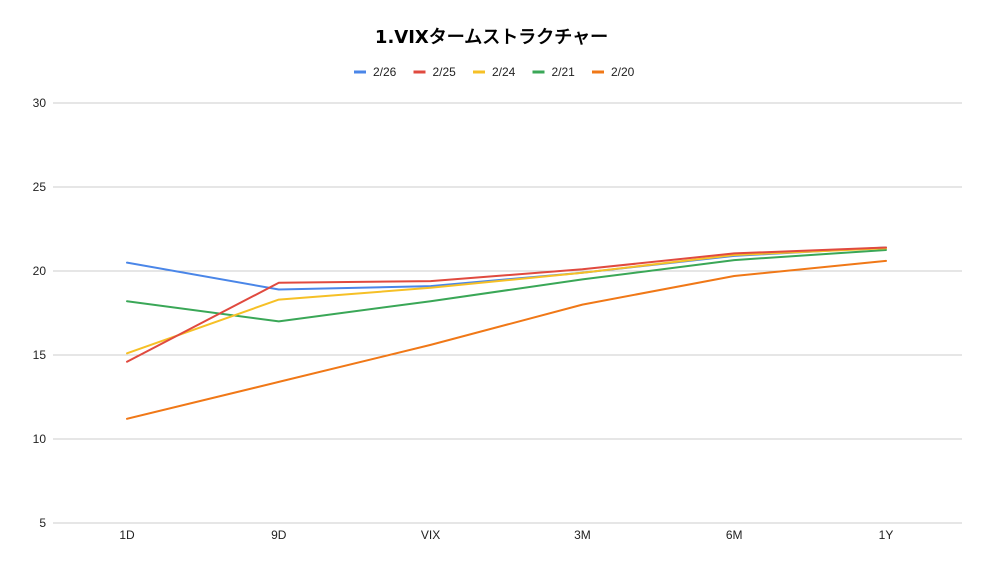 The height and width of the screenshot is (564, 983). I want to click on y-tick-label: 20, so click(40, 271).